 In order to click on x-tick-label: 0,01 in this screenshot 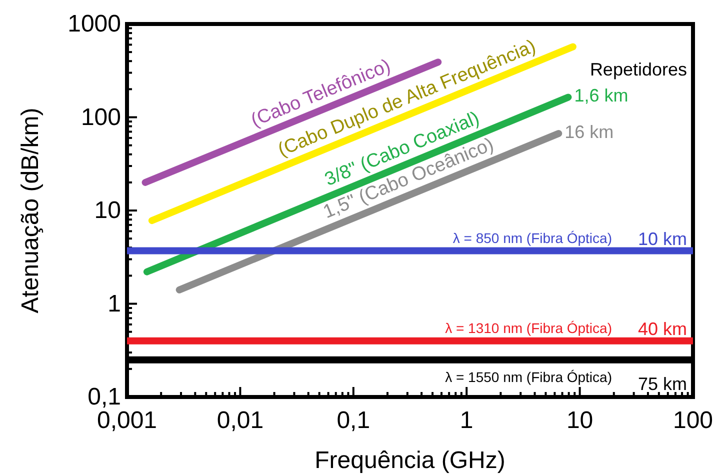, I will do `click(240, 420)`.